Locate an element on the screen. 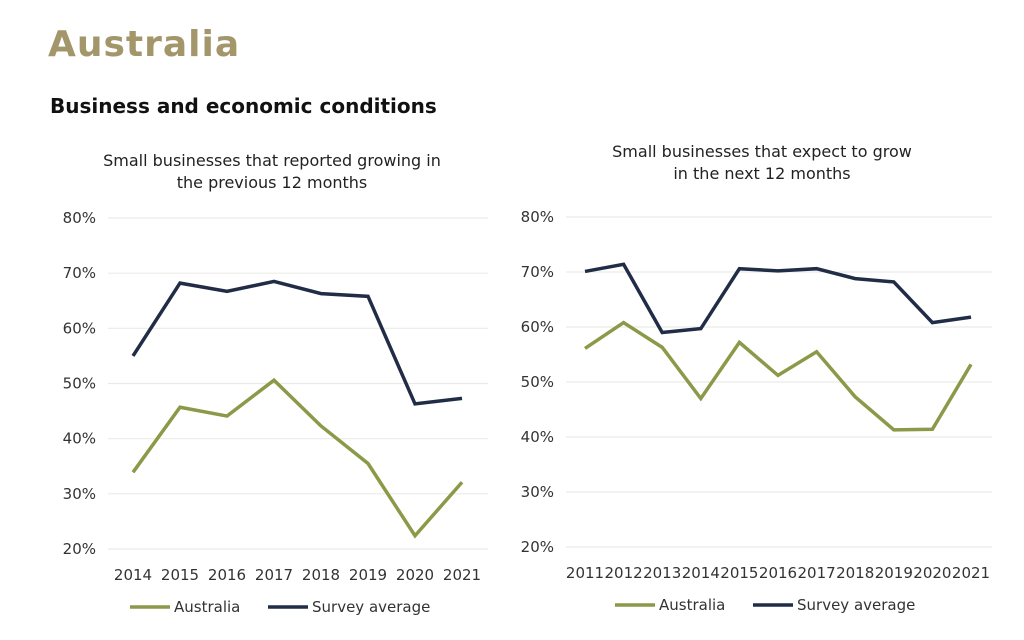 The height and width of the screenshot is (640, 1024). page-title: Australia is located at coordinates (144, 44).